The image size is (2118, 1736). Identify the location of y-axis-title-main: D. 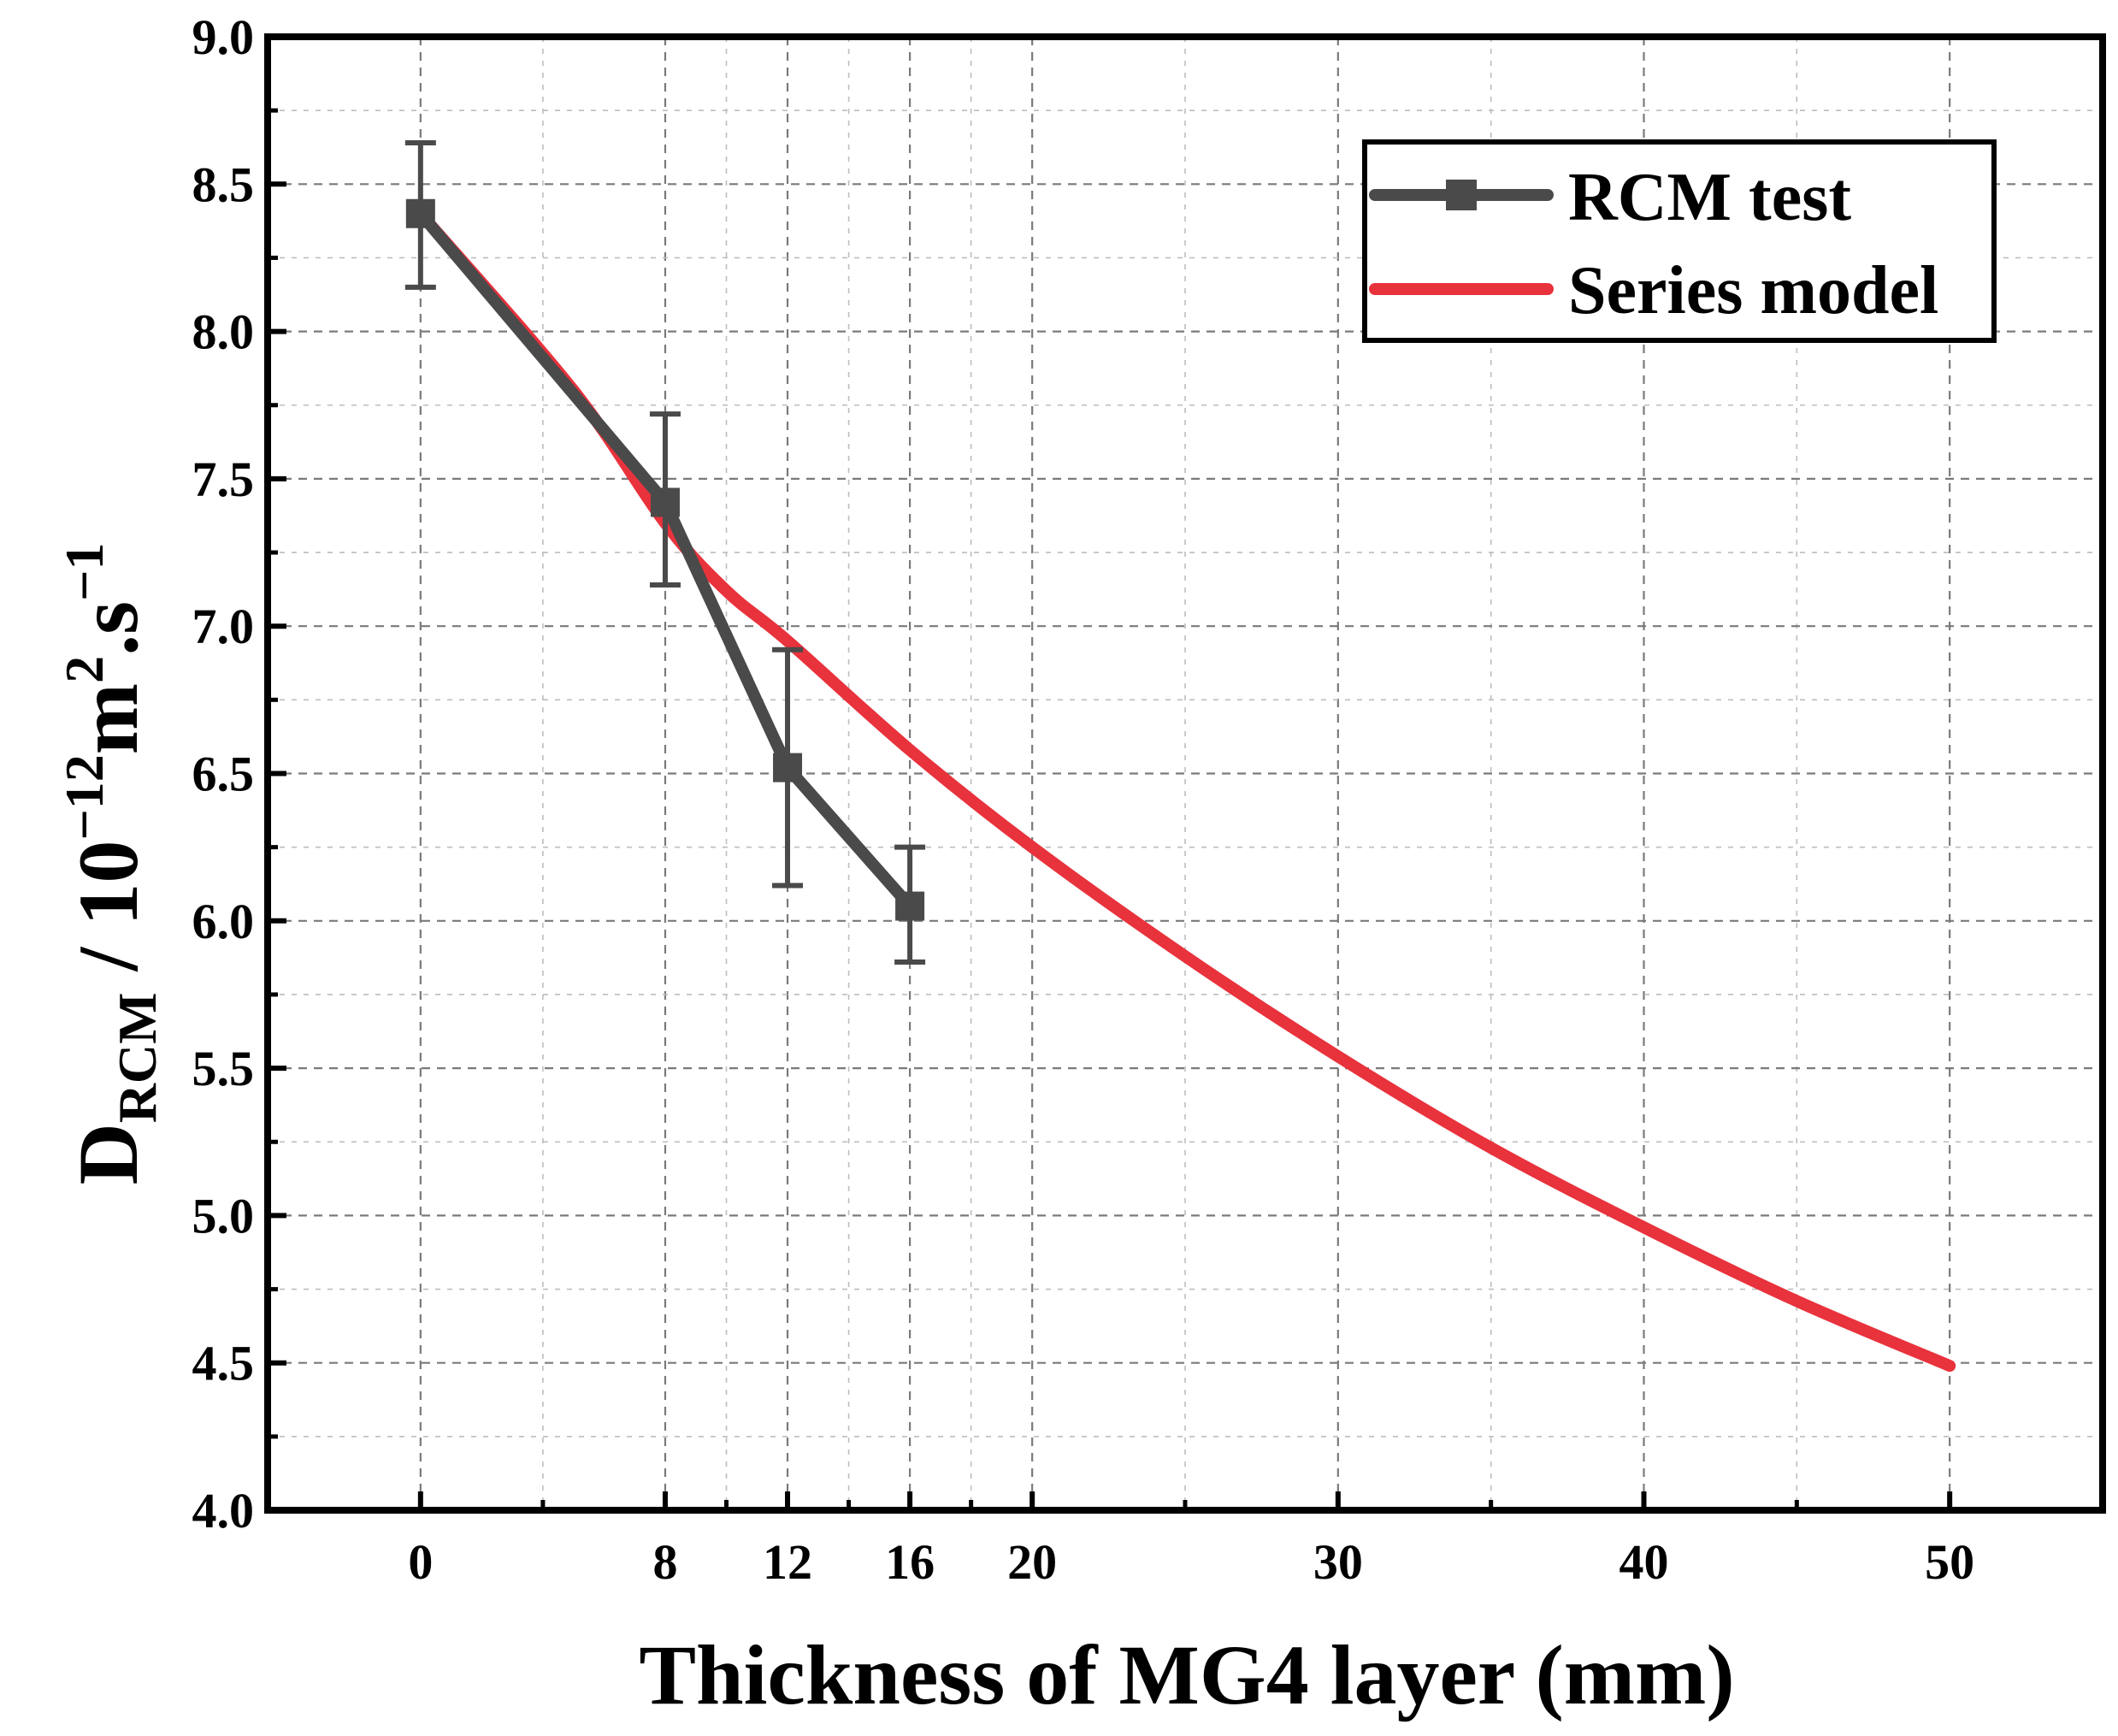
(108, 1153).